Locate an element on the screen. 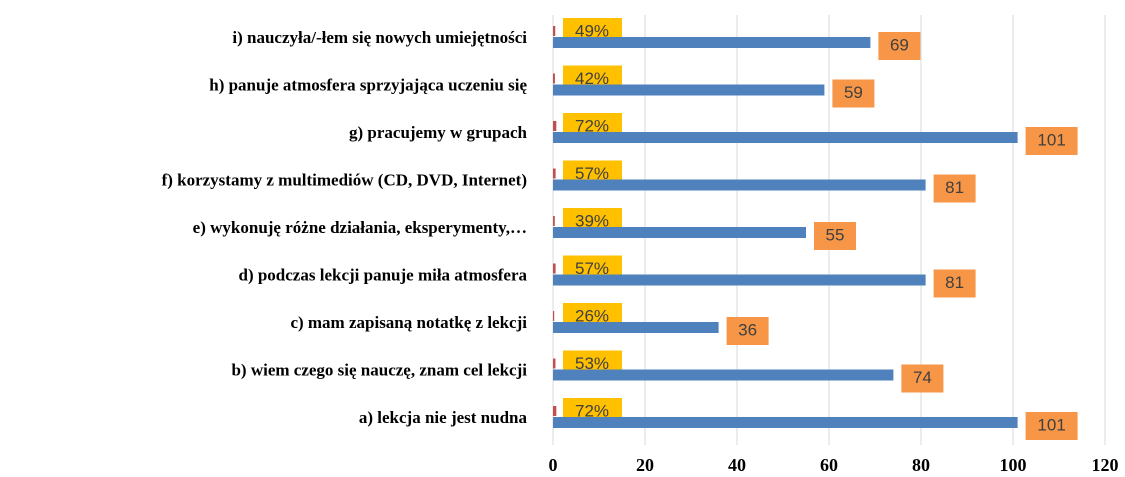 The width and height of the screenshot is (1125, 477). category-label: i) nauczyła/-łem się nowych umiejętności is located at coordinates (379, 37).